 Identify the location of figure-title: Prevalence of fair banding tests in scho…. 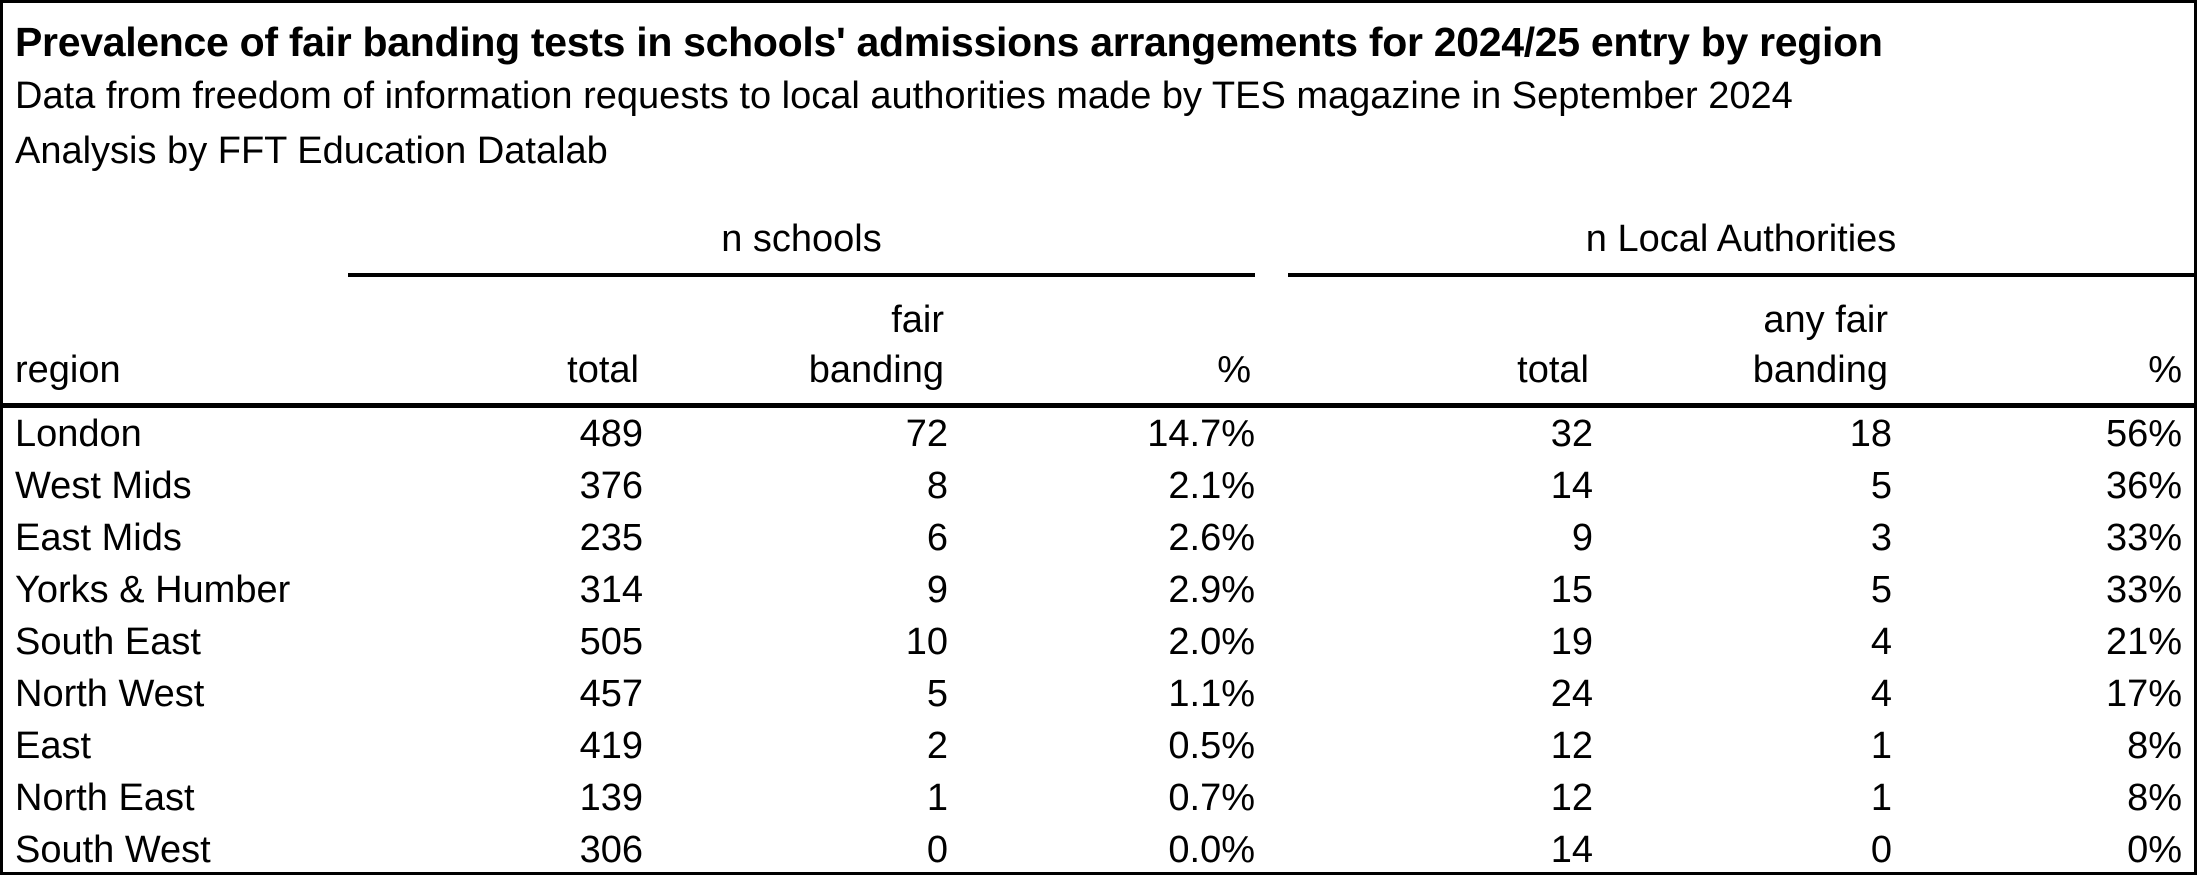
(949, 42).